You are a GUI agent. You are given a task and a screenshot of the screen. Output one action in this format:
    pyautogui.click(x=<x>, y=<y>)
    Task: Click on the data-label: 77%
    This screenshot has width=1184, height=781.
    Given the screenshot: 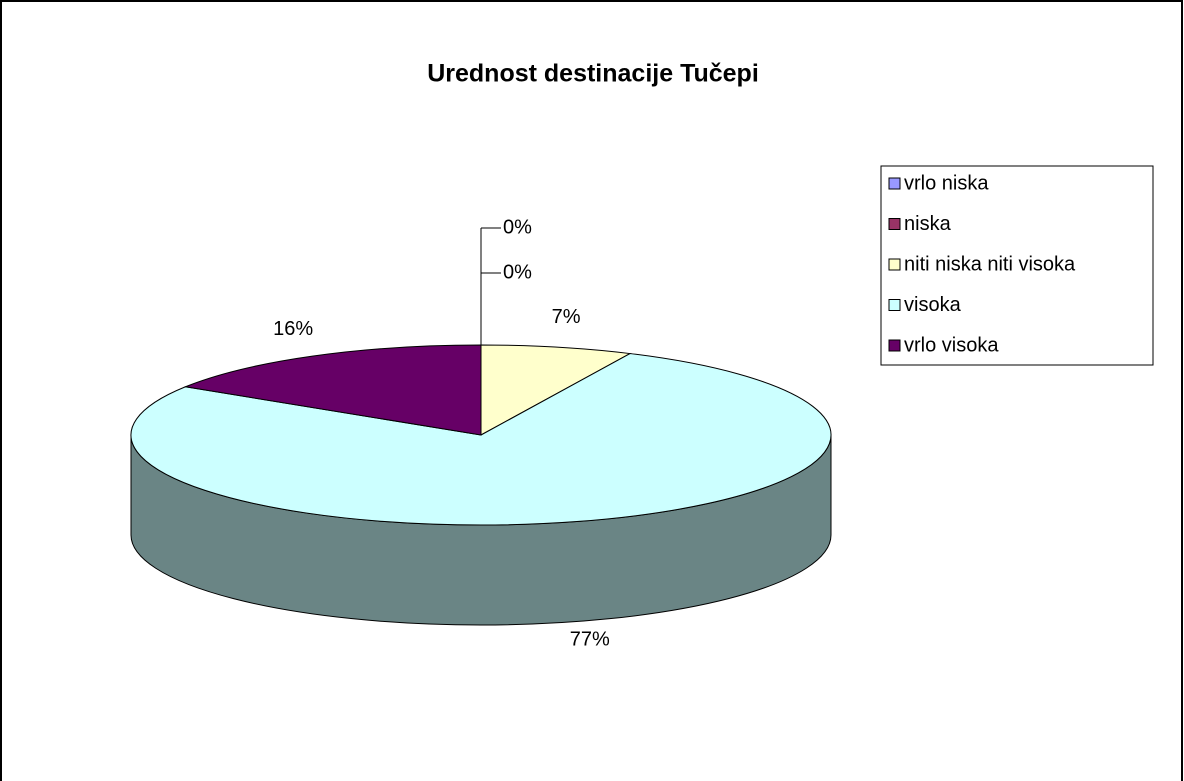 What is the action you would take?
    pyautogui.click(x=590, y=640)
    